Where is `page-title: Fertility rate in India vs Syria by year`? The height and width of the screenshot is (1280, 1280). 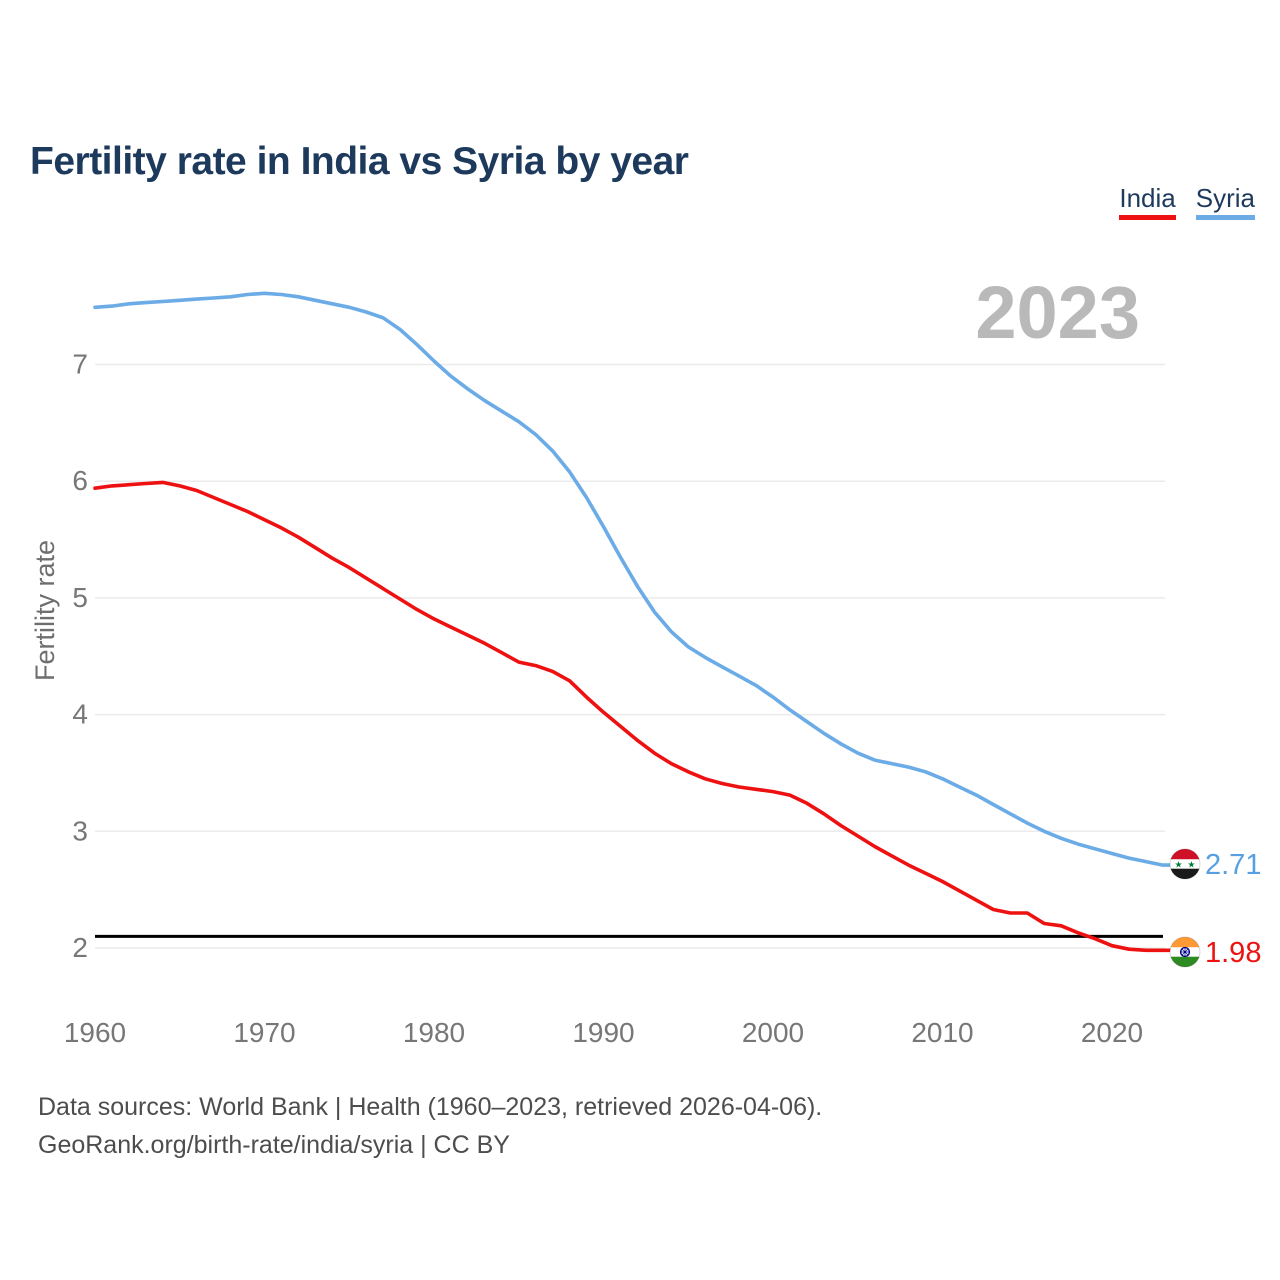
page-title: Fertility rate in India vs Syria by year is located at coordinates (359, 162).